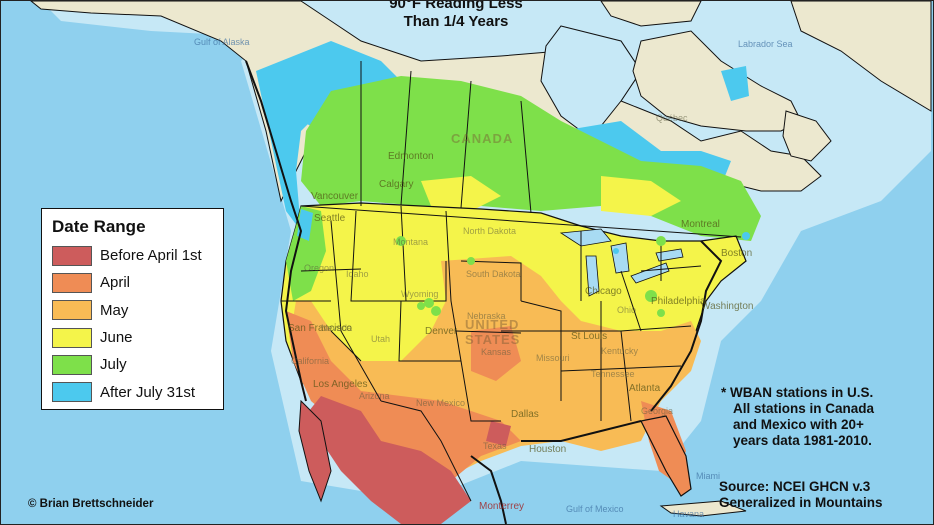 Image resolution: width=934 pixels, height=525 pixels. What do you see at coordinates (441, 403) in the screenshot?
I see `label-new-mexico: New Mexico` at bounding box center [441, 403].